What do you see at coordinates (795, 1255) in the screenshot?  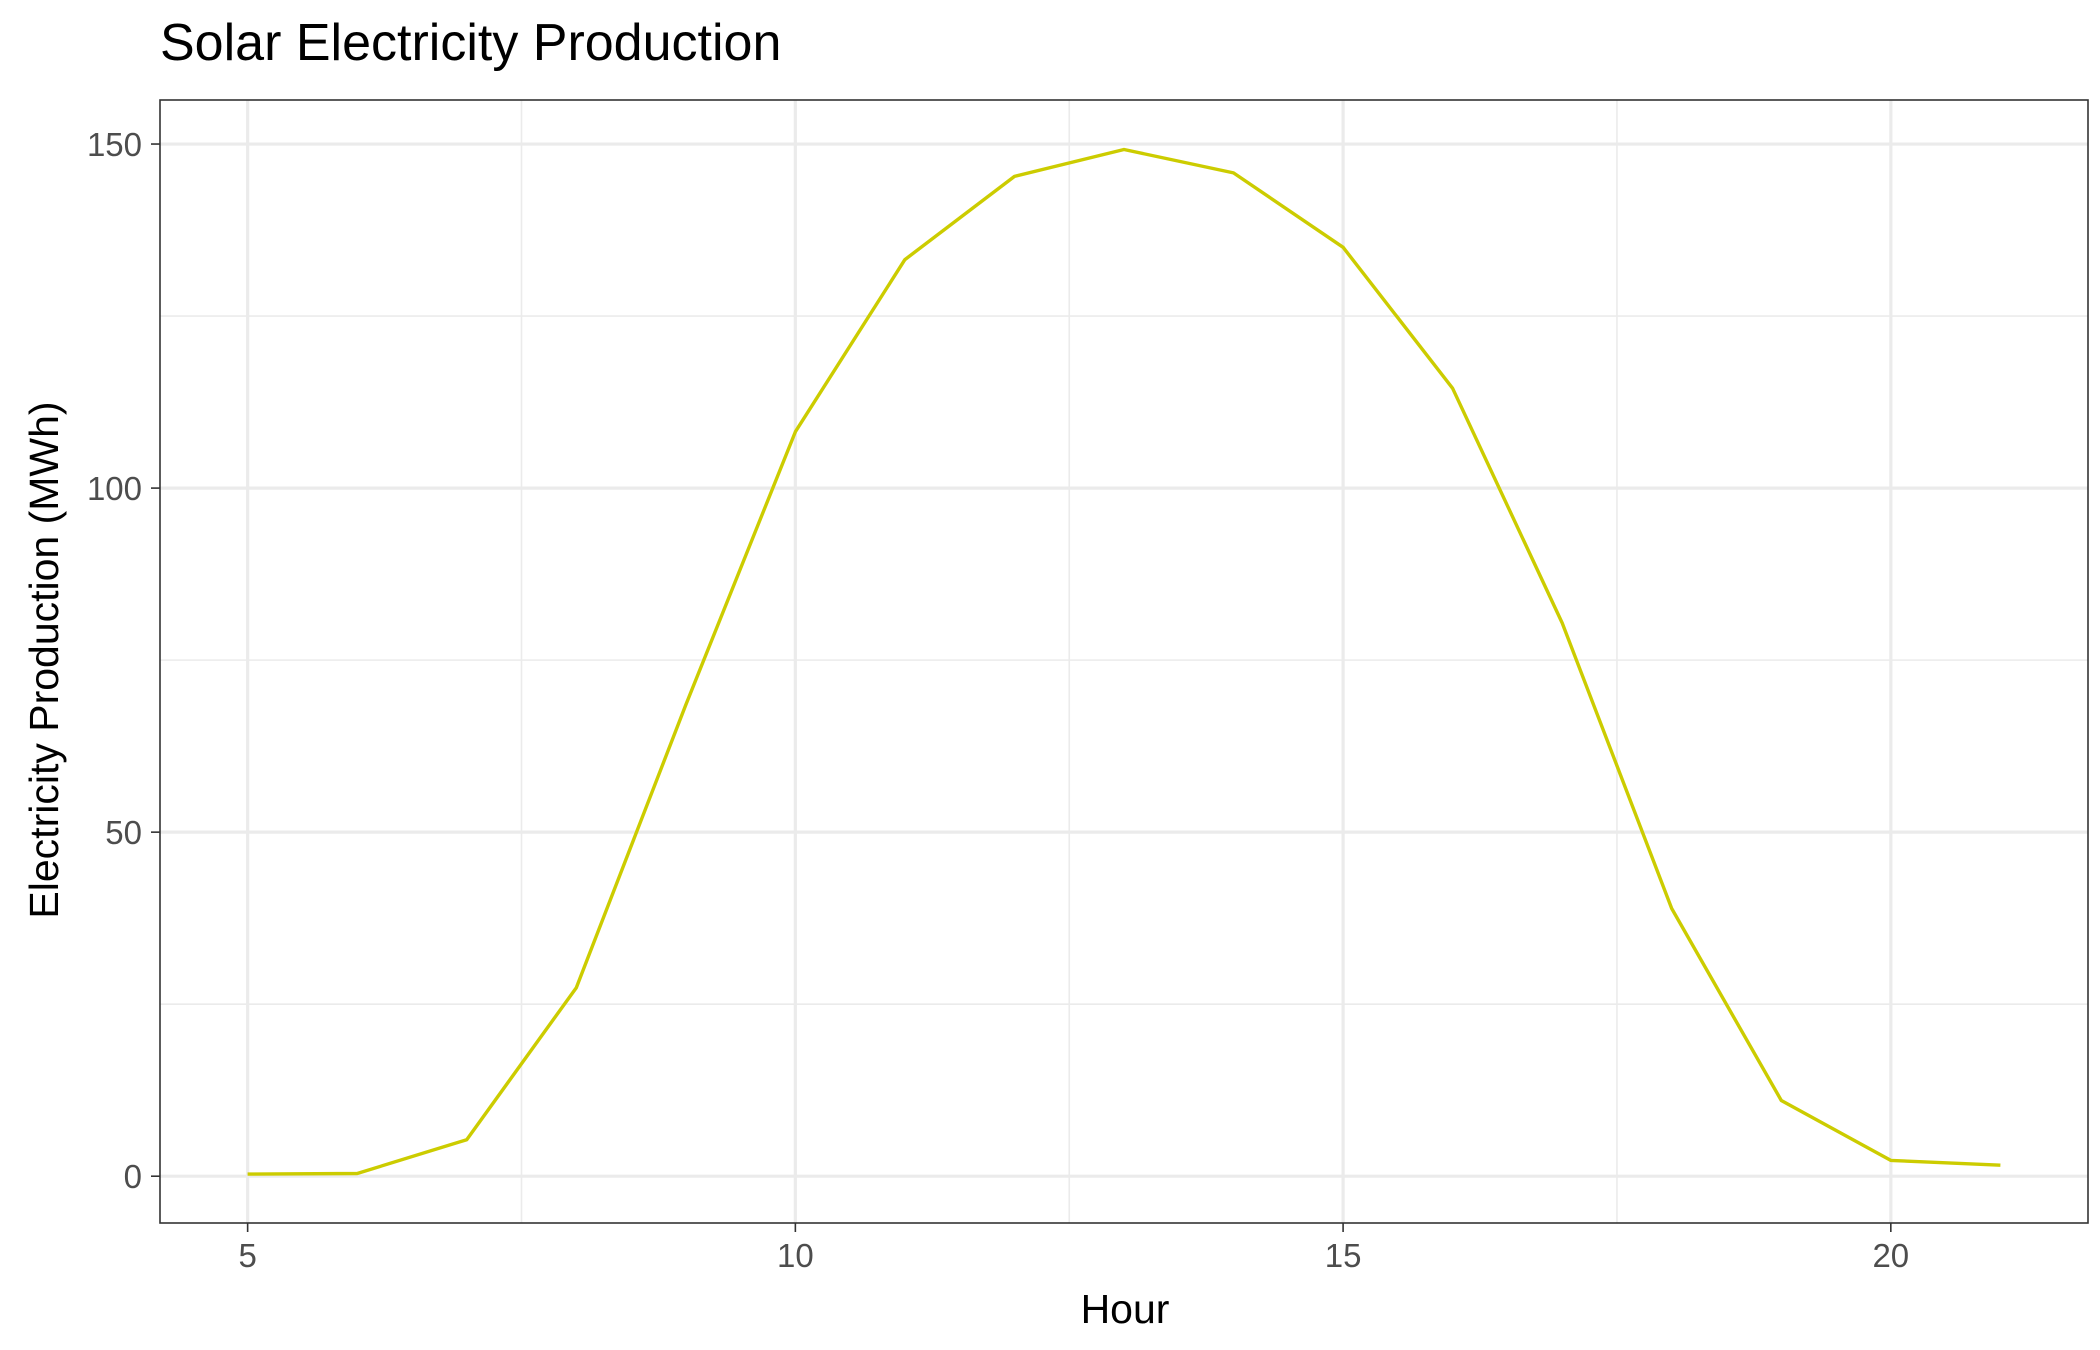 I see `x-tick-label: 10` at bounding box center [795, 1255].